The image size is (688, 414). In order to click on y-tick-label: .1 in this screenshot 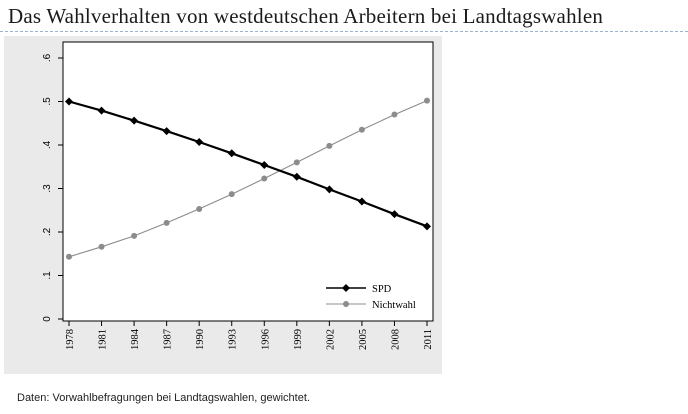, I will do `click(47, 275)`.